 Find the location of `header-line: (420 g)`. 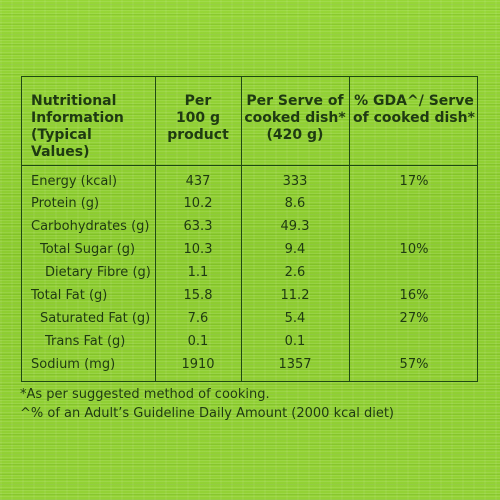

header-line: (420 g) is located at coordinates (295, 135).